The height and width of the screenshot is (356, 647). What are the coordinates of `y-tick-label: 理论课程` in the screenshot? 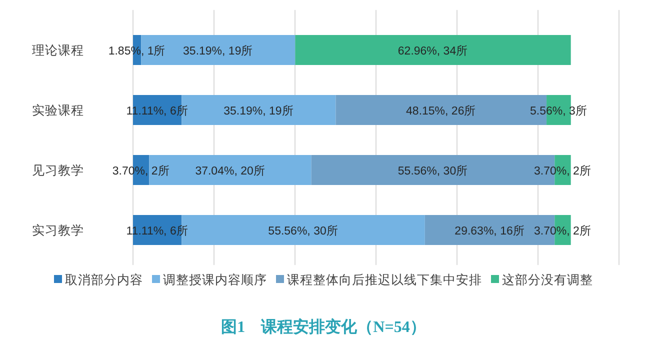 It's located at (58, 51).